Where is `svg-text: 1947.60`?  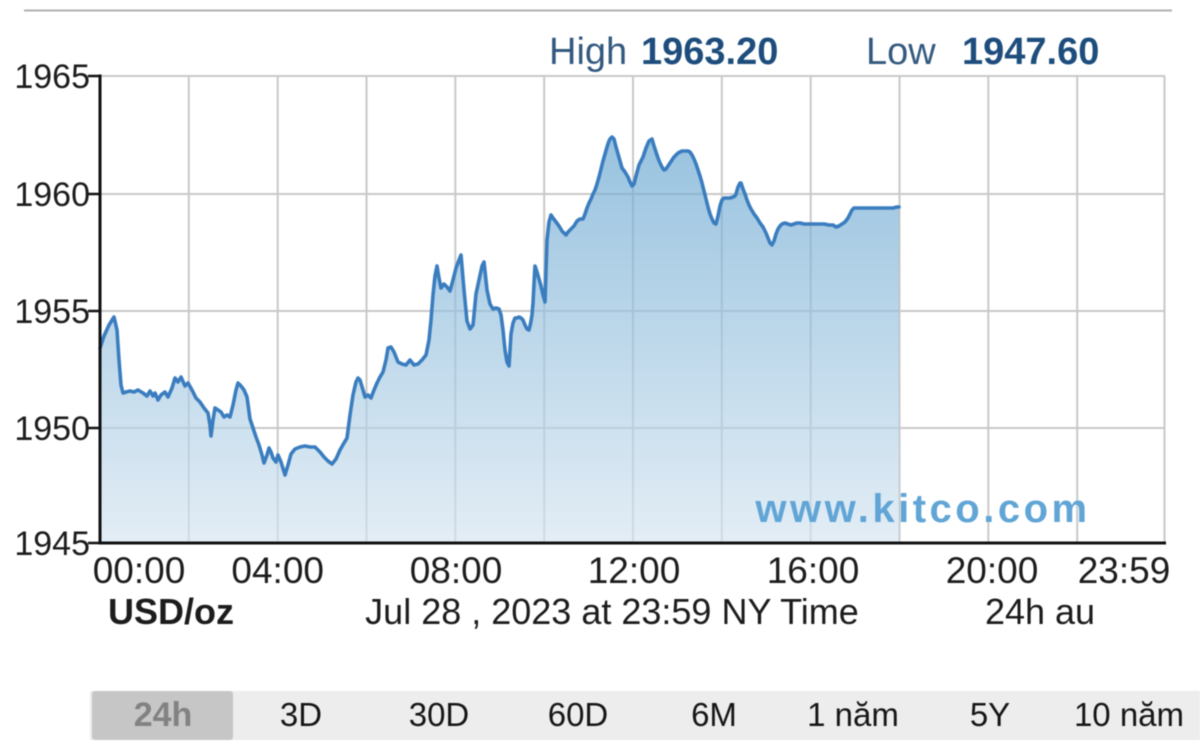 svg-text: 1947.60 is located at coordinates (1030, 52).